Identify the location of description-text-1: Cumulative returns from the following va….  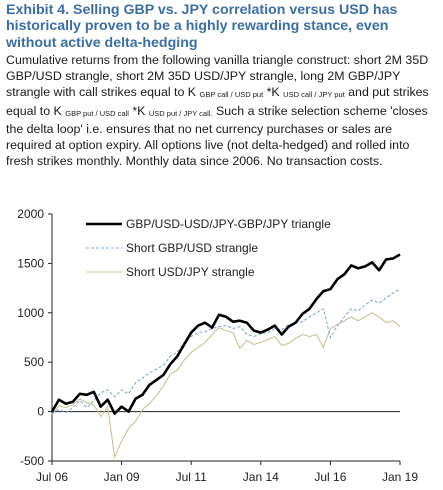
(217, 76).